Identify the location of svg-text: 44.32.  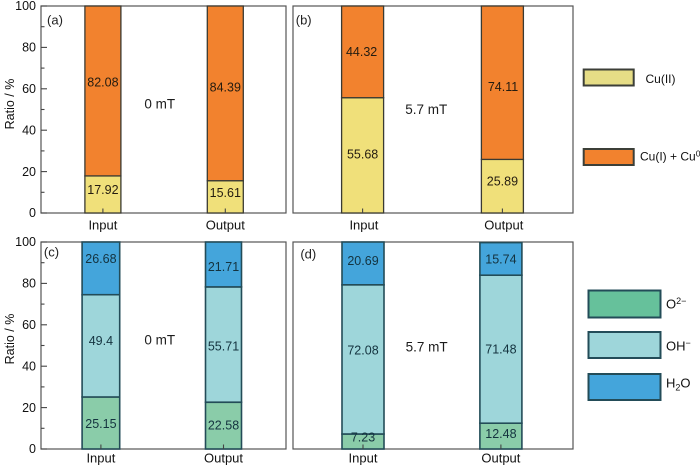
(361, 52).